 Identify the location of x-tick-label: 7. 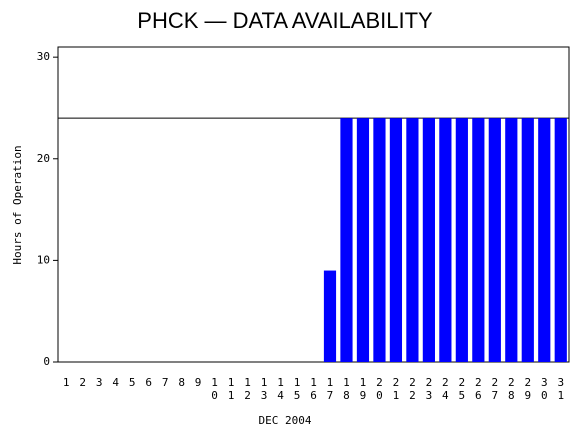
(165, 382).